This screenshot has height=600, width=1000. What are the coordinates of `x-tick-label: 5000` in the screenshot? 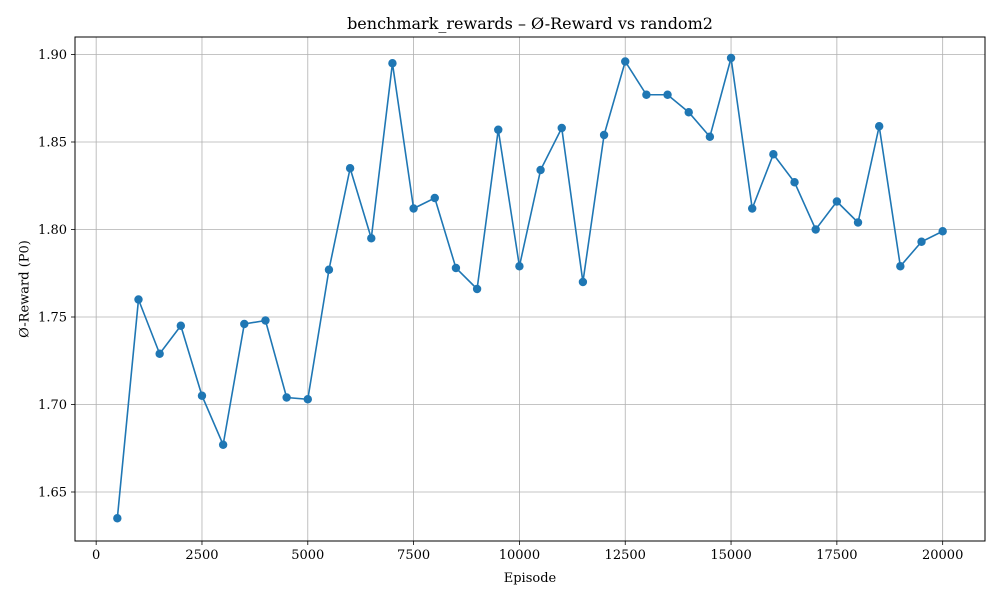 It's located at (307, 555).